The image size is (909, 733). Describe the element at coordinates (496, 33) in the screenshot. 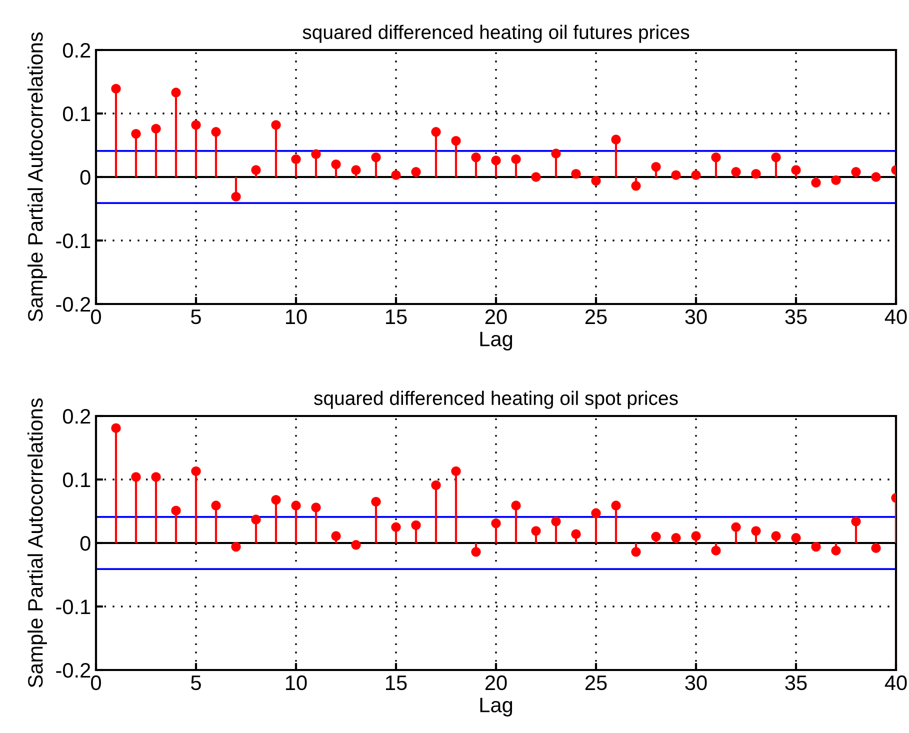

I see `chart-title: squared differenced heating oil futures prices` at that location.